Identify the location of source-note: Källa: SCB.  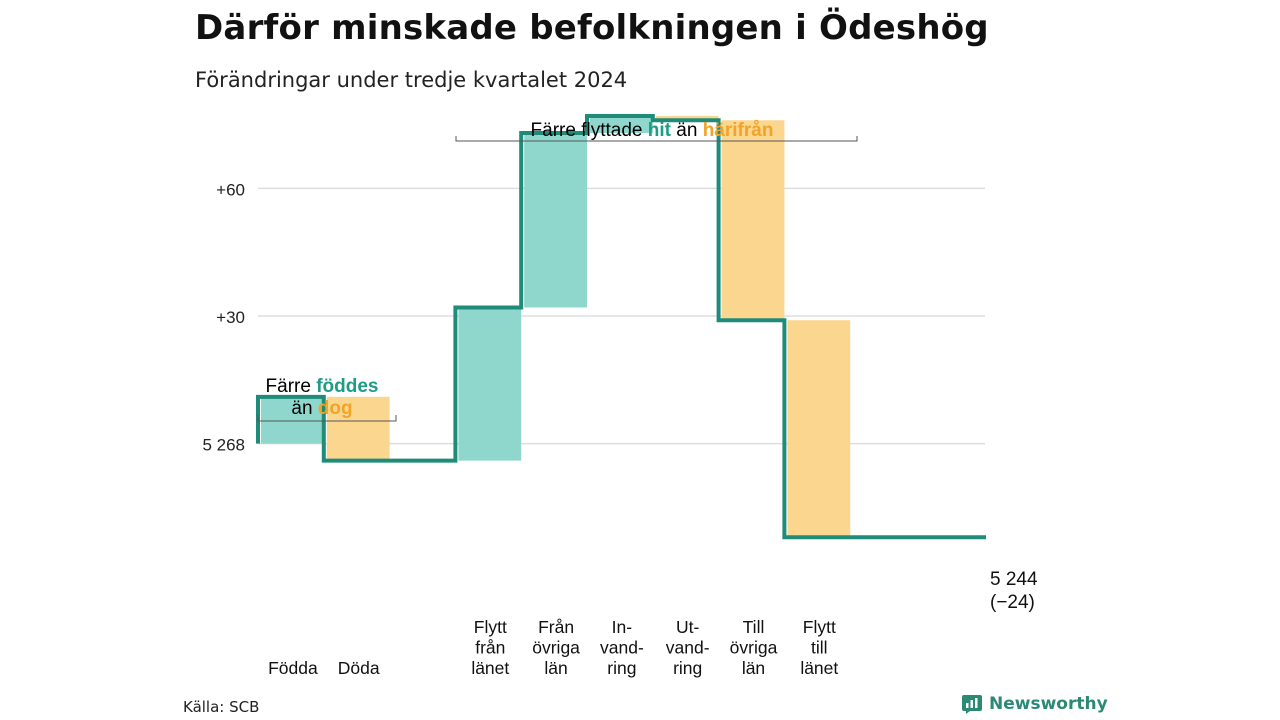
(221, 707).